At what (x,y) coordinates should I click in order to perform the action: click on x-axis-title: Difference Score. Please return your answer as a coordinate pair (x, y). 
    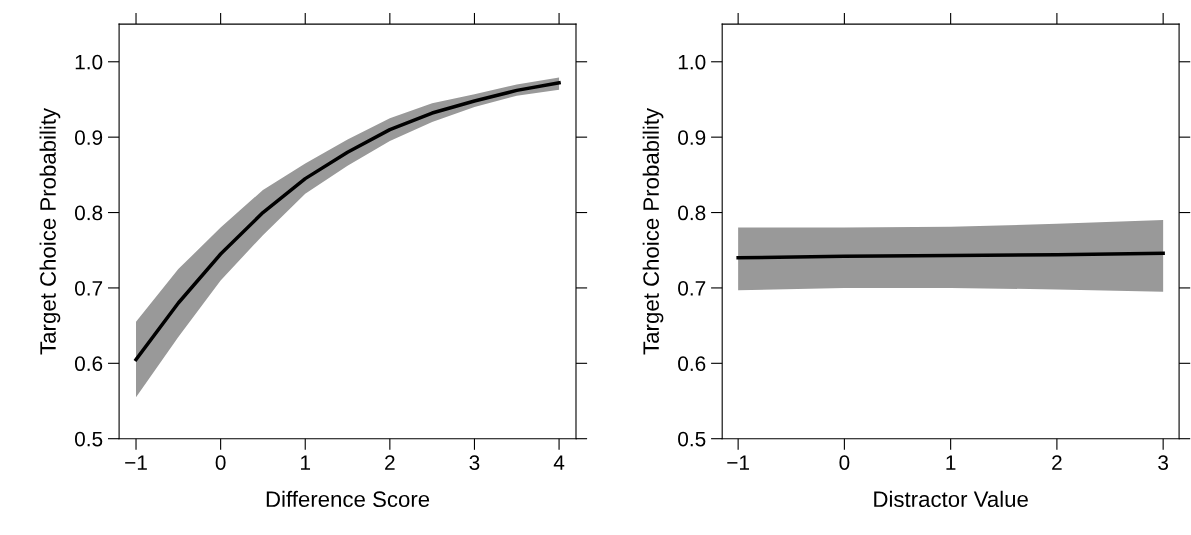
    Looking at the image, I should click on (348, 499).